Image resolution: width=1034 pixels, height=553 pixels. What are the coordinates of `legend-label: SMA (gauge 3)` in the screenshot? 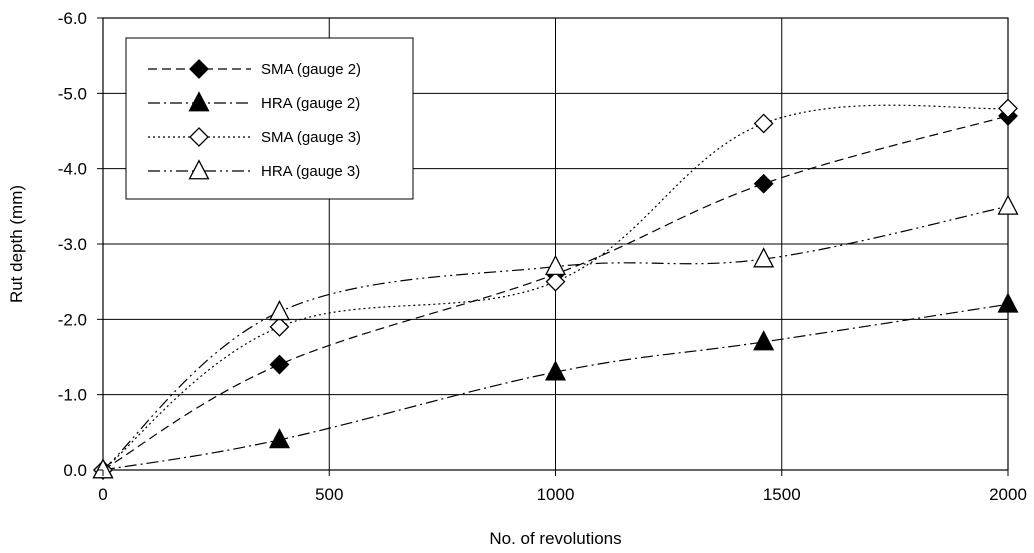 It's located at (311, 137).